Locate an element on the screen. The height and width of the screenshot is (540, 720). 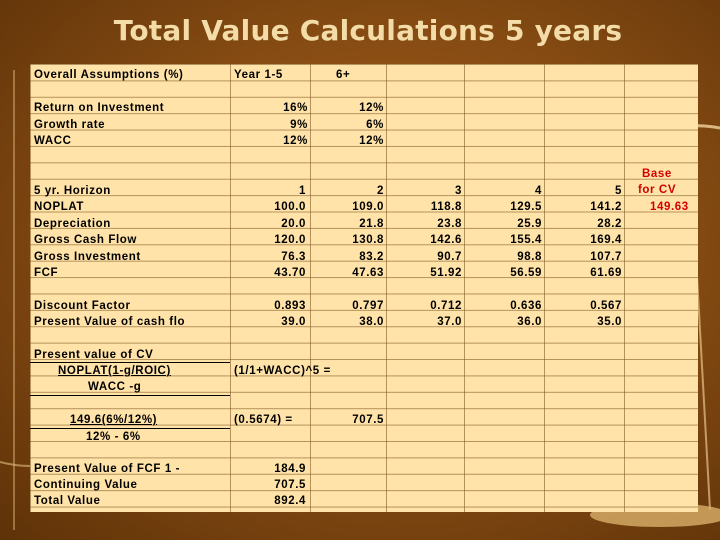
totals-row-label: Total Value is located at coordinates (67, 501).